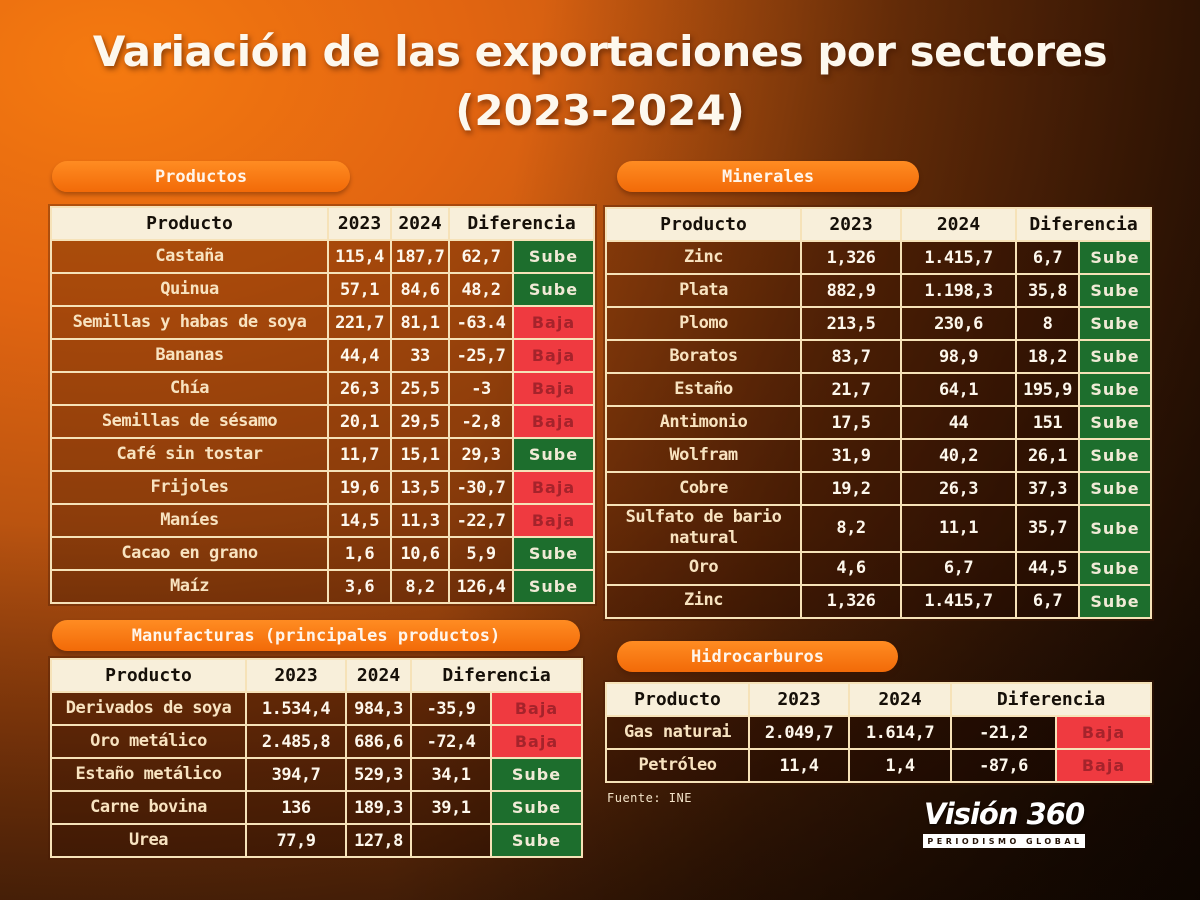 The height and width of the screenshot is (900, 1200). What do you see at coordinates (316, 807) in the screenshot?
I see `table-row: Carne bovina 136 189,3 39,1 Sube` at bounding box center [316, 807].